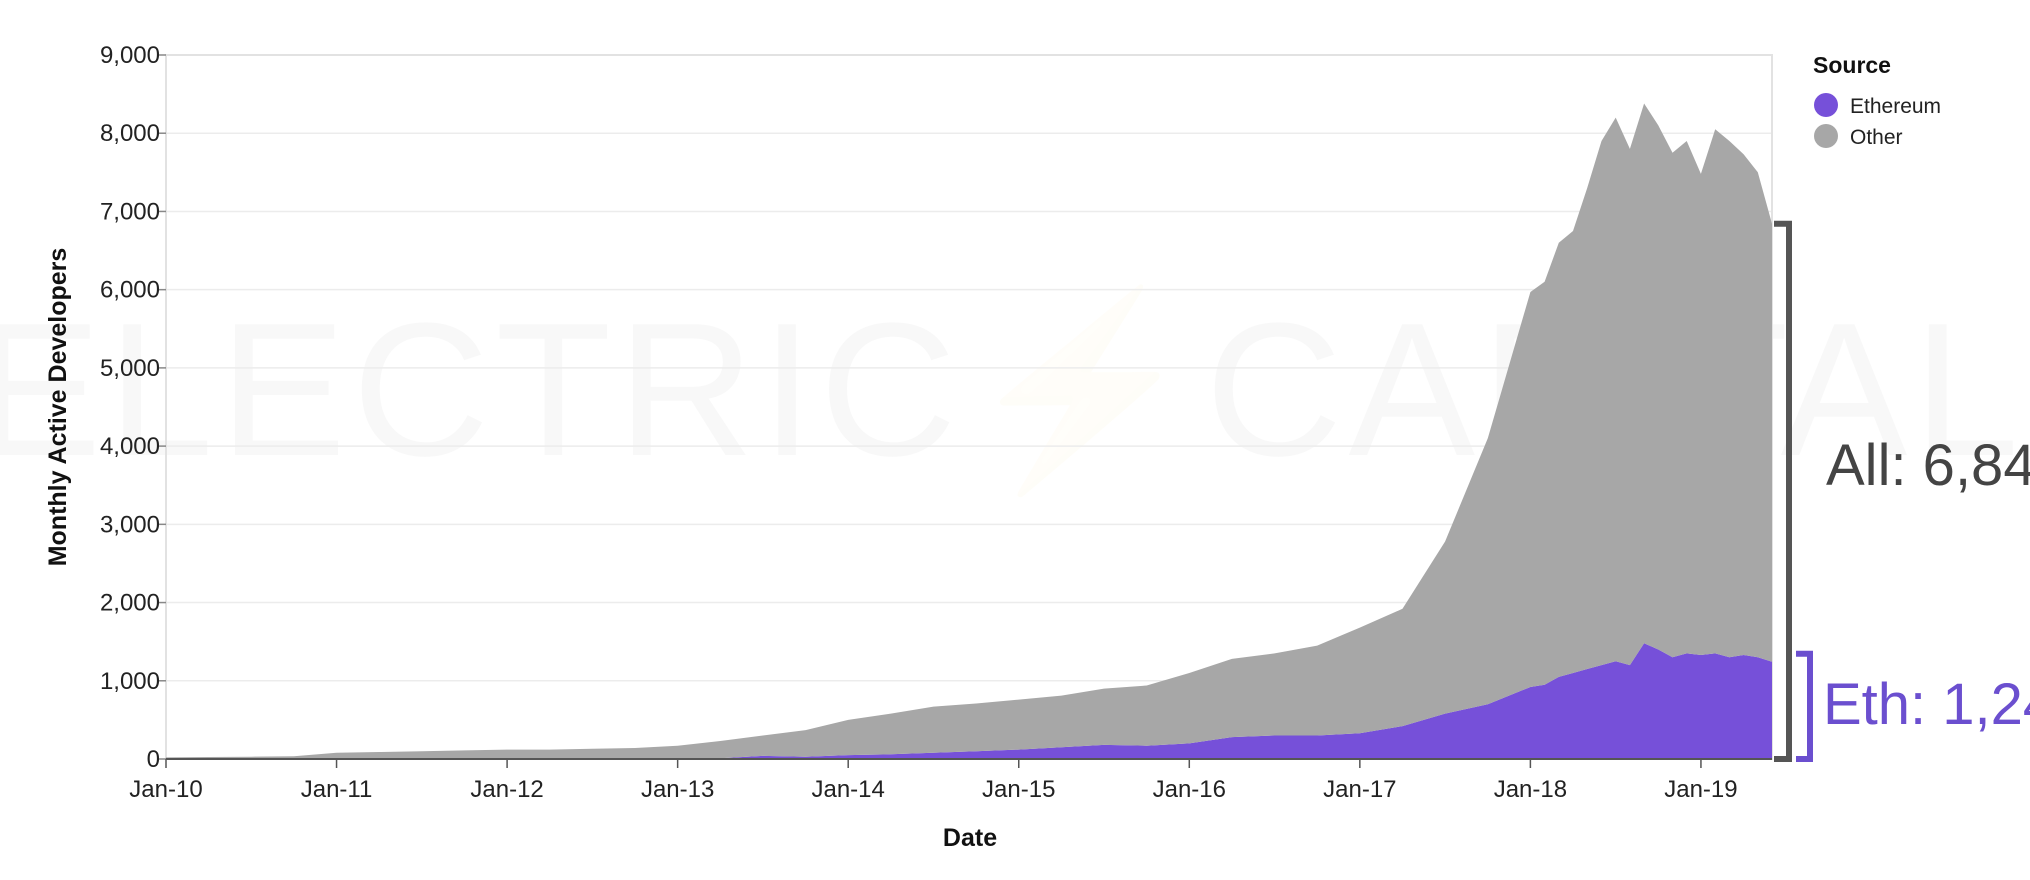 This screenshot has width=2030, height=880. Describe the element at coordinates (1804, 706) in the screenshot. I see `bracket-eth` at that location.